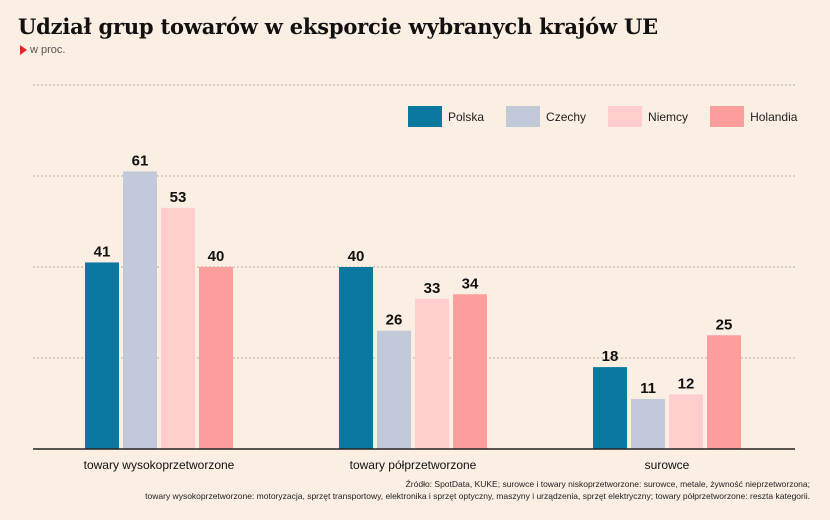 This screenshot has height=520, width=830. I want to click on data-label: 25, so click(724, 324).